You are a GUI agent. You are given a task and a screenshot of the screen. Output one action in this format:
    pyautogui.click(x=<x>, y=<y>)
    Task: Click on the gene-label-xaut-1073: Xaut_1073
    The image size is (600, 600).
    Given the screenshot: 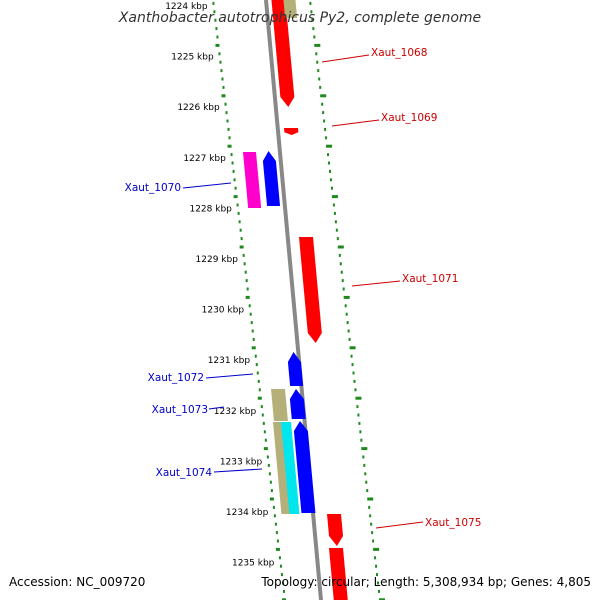 What is the action you would take?
    pyautogui.click(x=180, y=410)
    